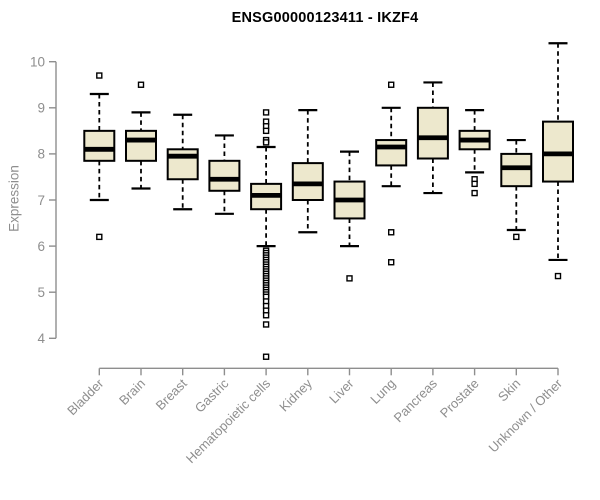 The height and width of the screenshot is (500, 600). I want to click on box-group-lung, so click(391, 173).